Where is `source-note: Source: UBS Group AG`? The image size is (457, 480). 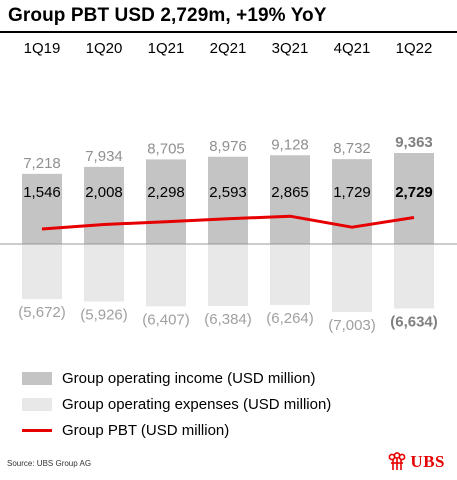 source-note: Source: UBS Group AG is located at coordinates (49, 463).